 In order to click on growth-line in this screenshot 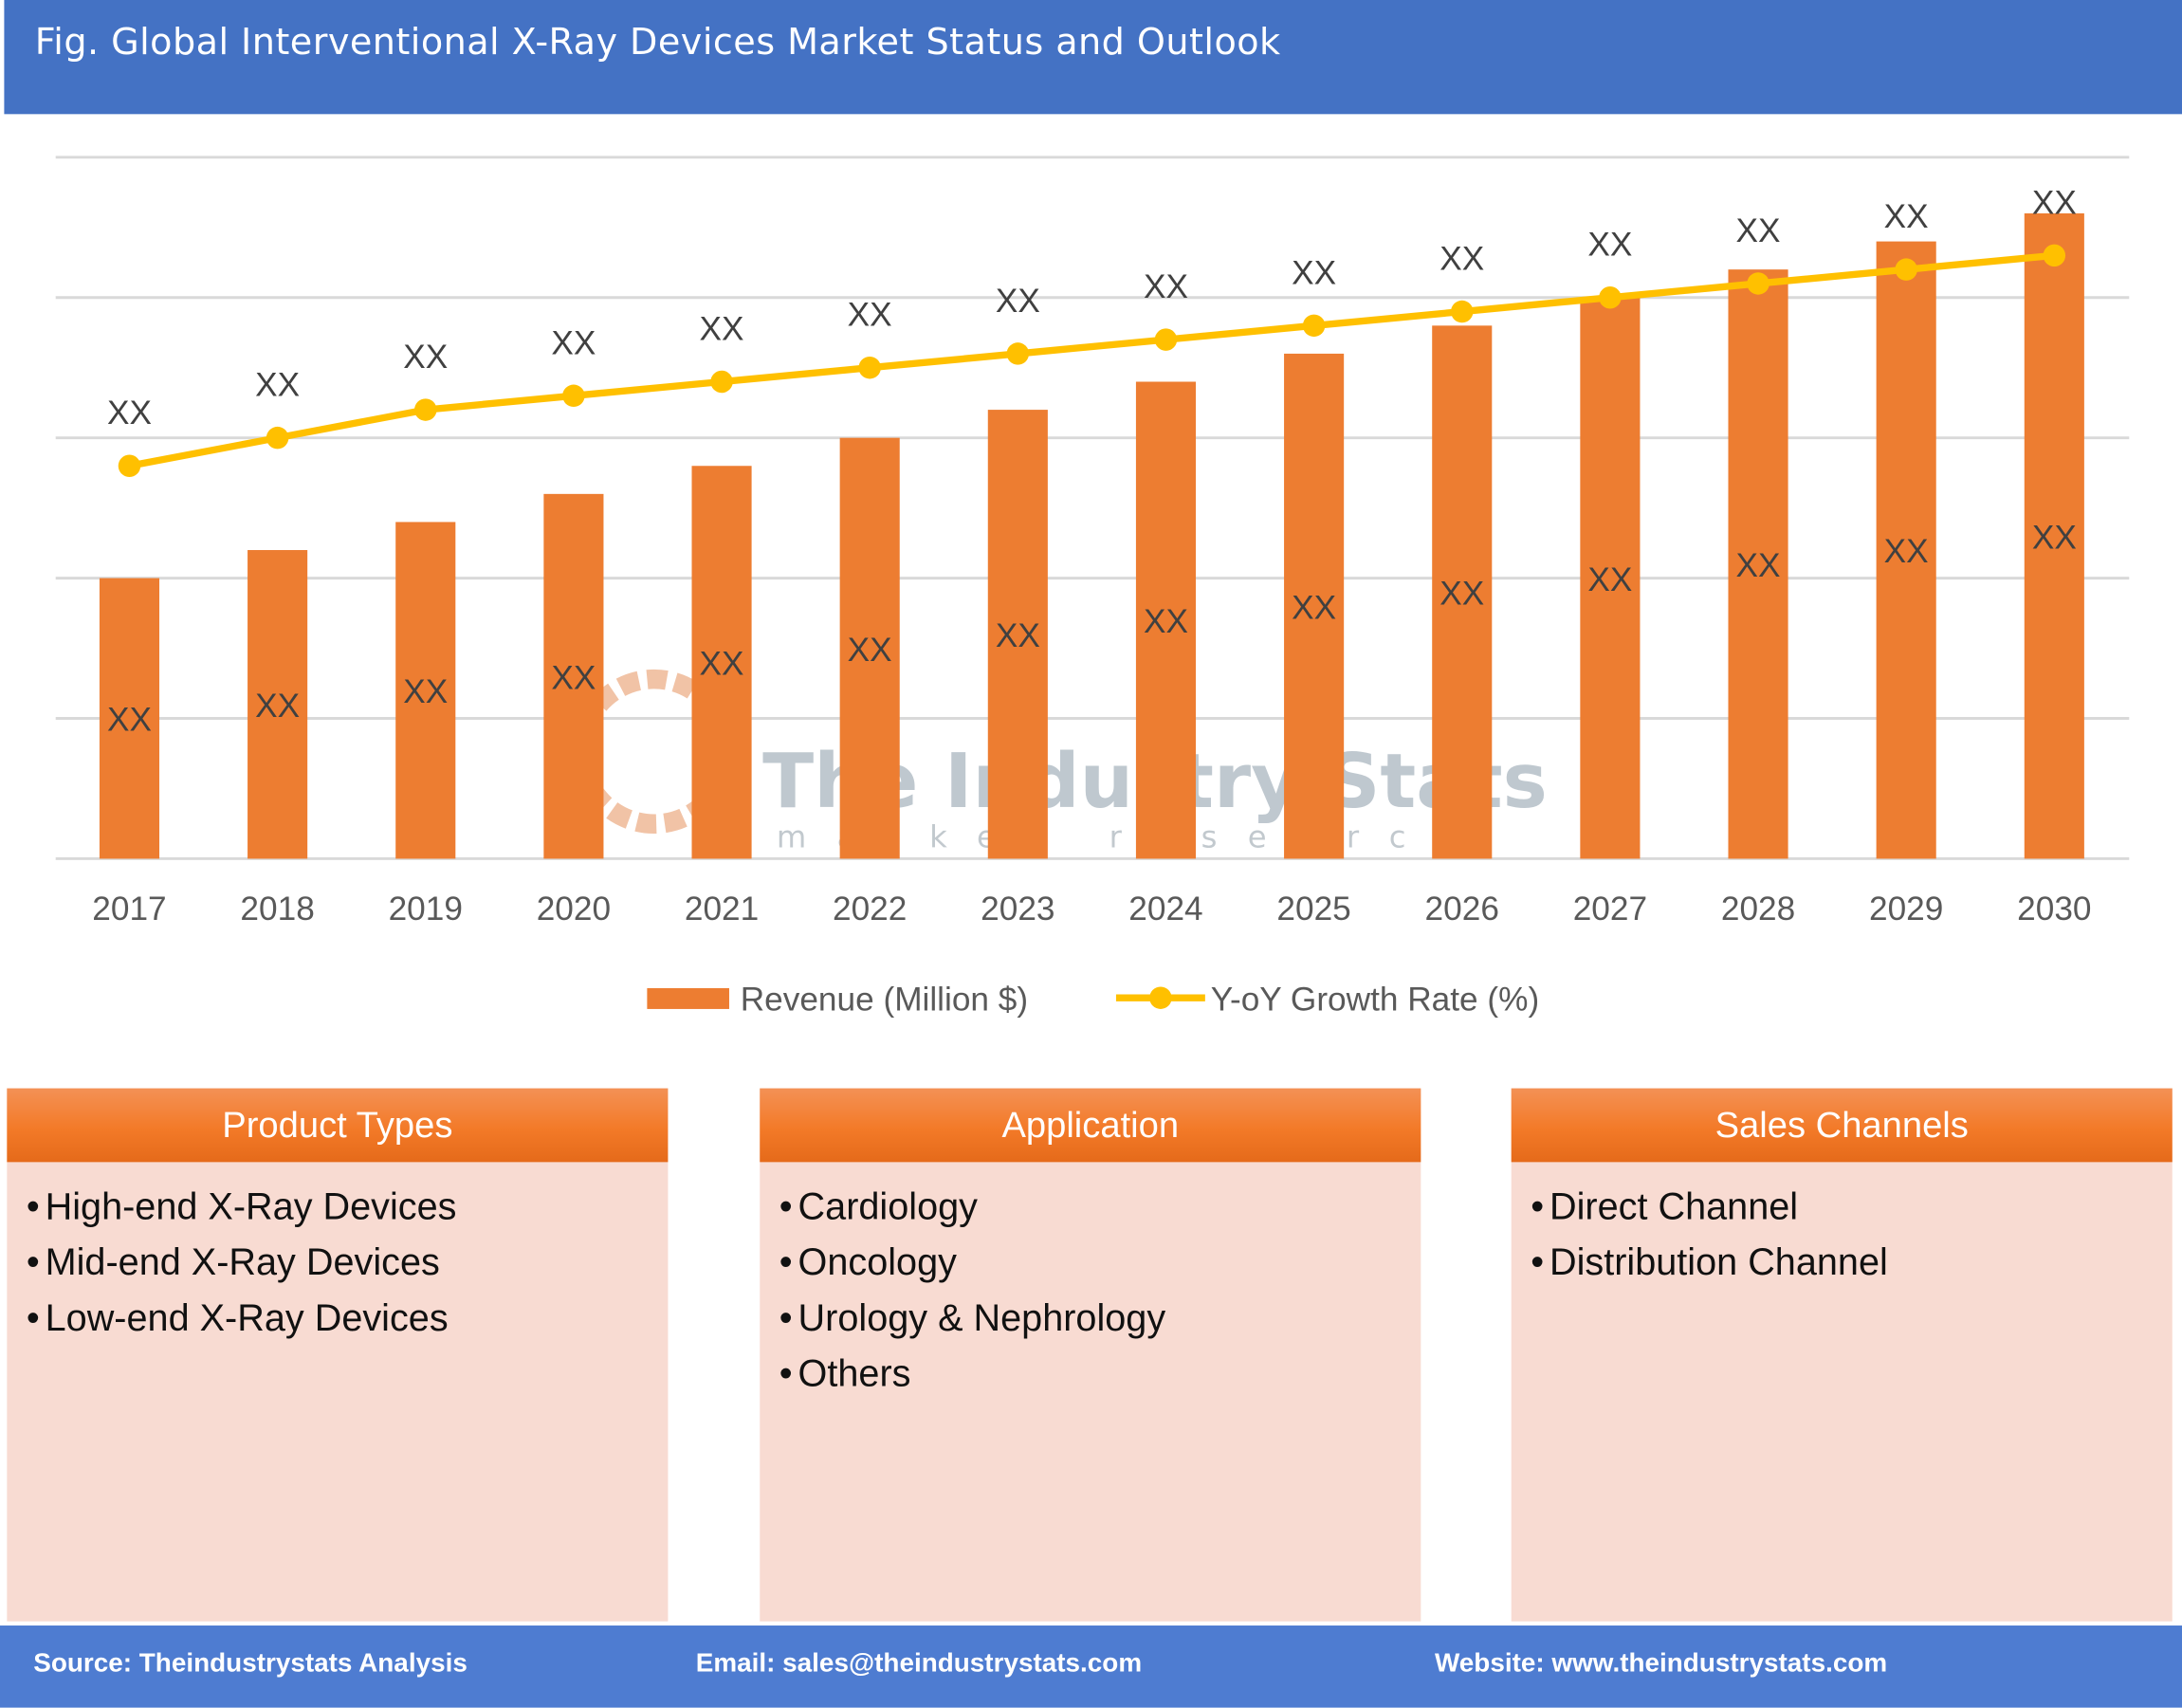, I will do `click(1091, 360)`.